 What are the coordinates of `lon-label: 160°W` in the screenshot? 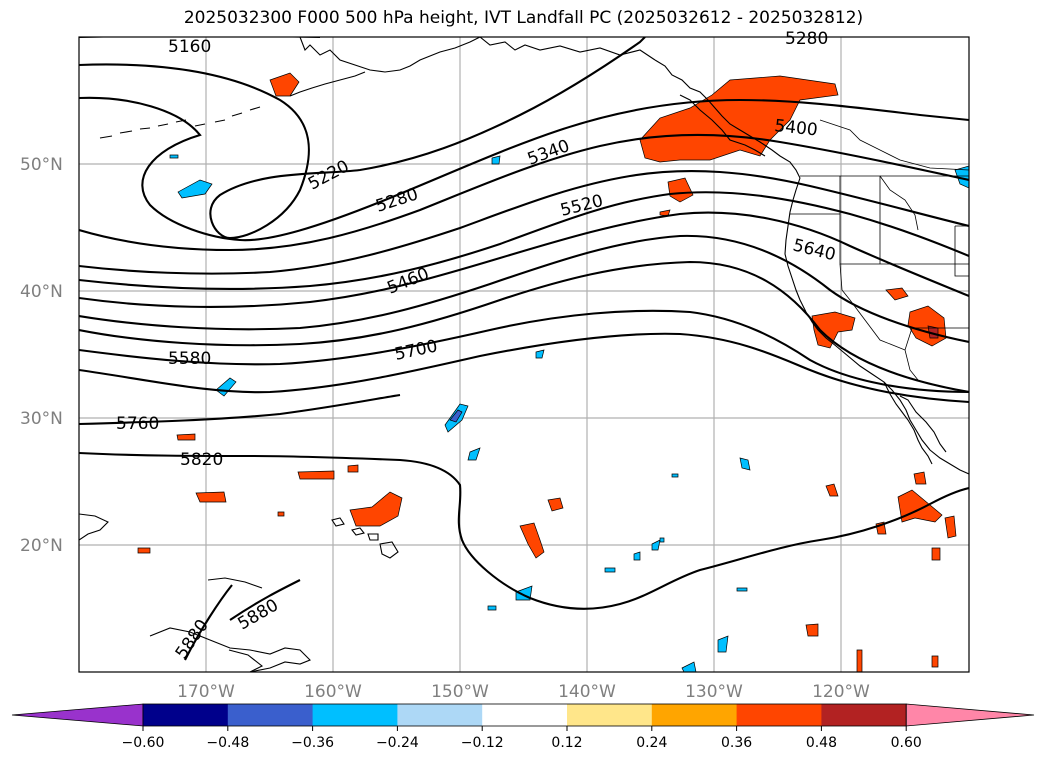 It's located at (333, 692).